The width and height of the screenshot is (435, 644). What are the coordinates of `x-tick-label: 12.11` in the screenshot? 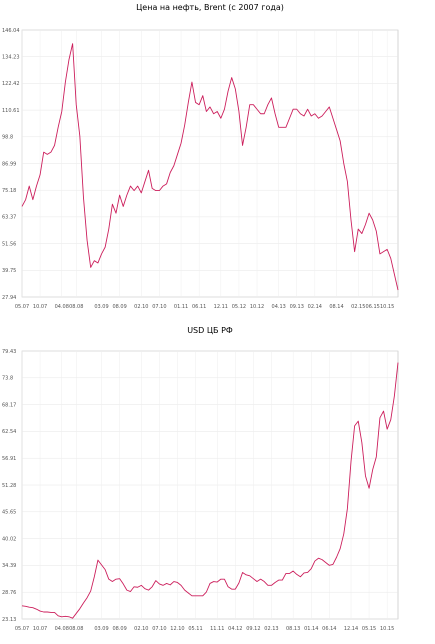 It's located at (221, 307).